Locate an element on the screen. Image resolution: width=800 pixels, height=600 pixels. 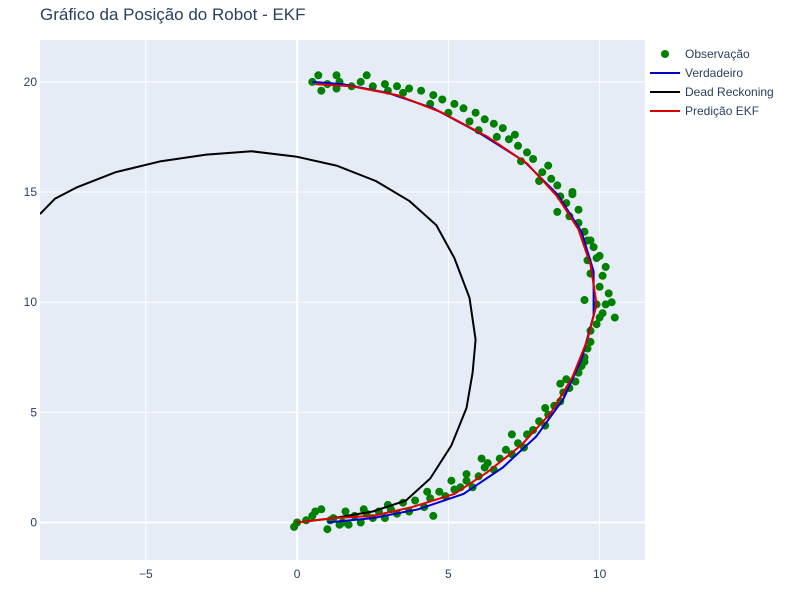
y-tick-label: 10 is located at coordinates (31, 302).